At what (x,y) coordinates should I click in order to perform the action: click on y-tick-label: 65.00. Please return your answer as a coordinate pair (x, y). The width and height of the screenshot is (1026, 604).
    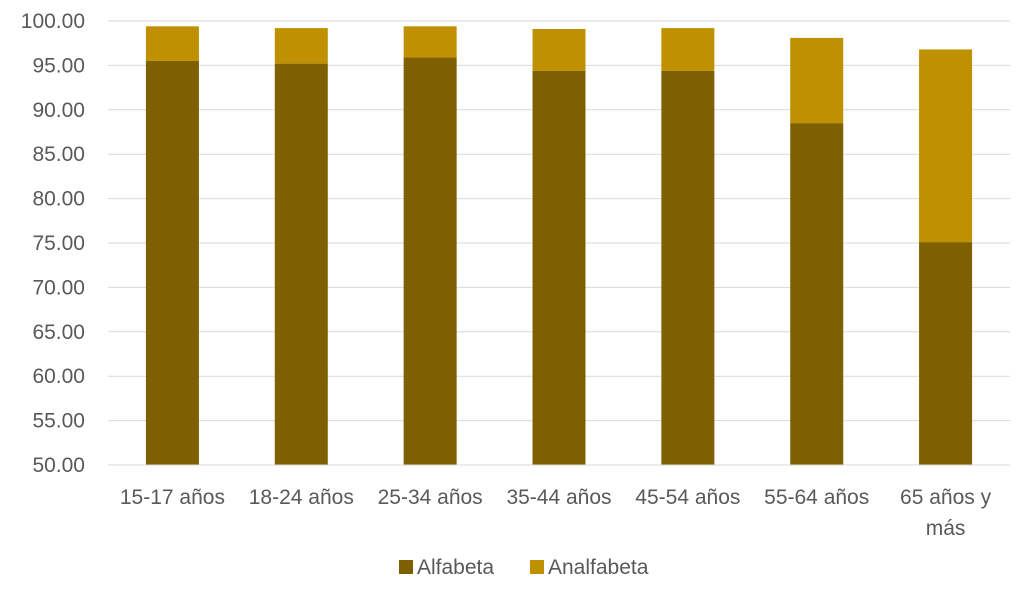
    Looking at the image, I should click on (58, 332).